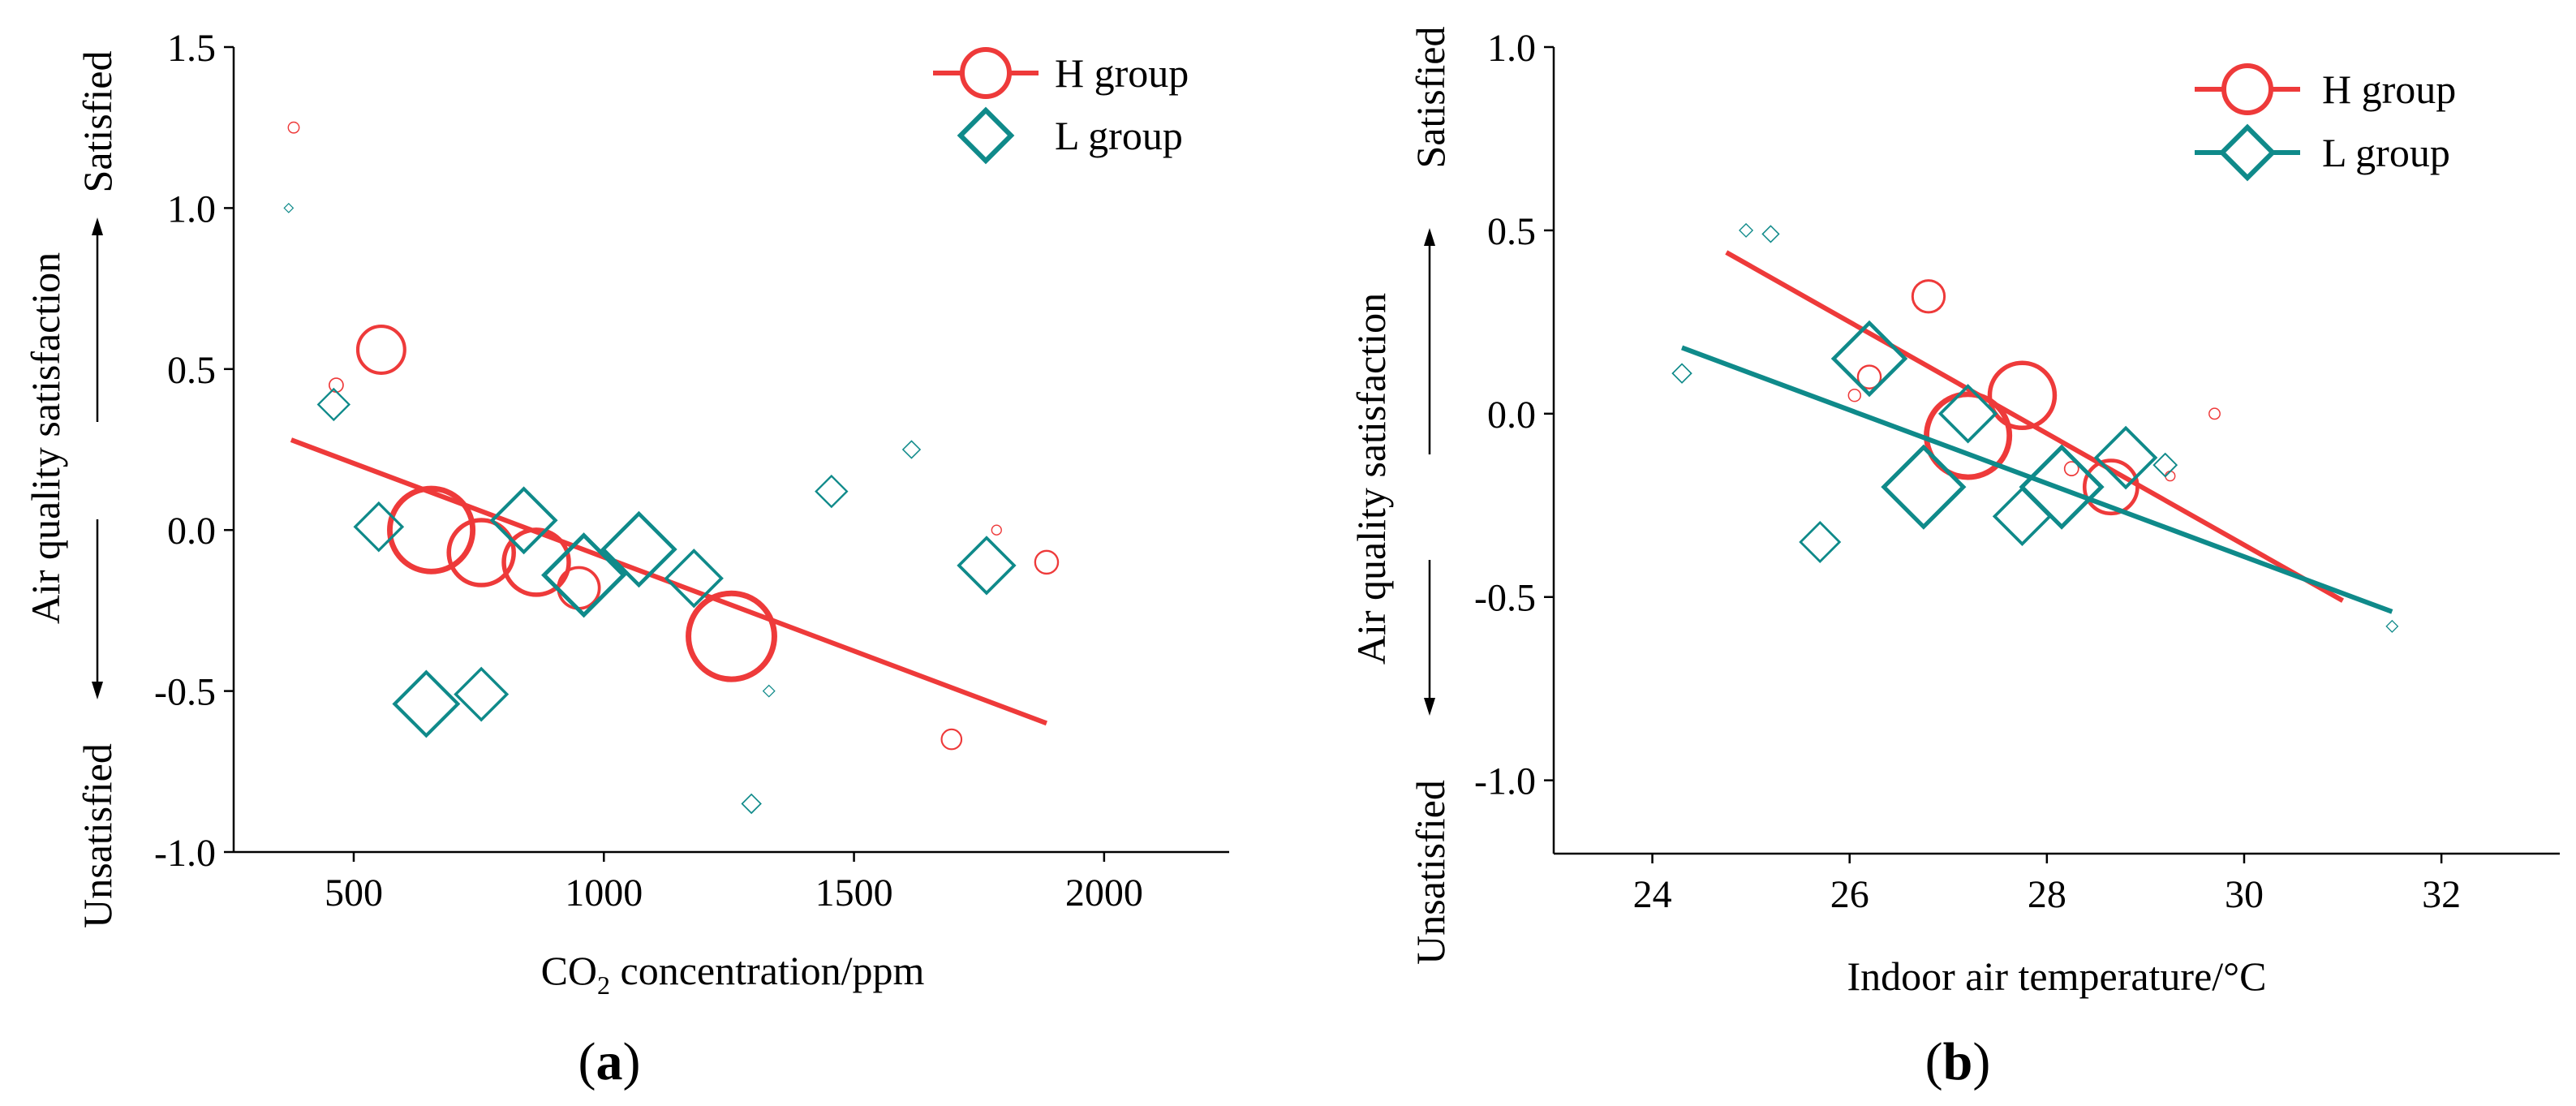  What do you see at coordinates (1122, 73) in the screenshot?
I see `legend-a-h-label: H group` at bounding box center [1122, 73].